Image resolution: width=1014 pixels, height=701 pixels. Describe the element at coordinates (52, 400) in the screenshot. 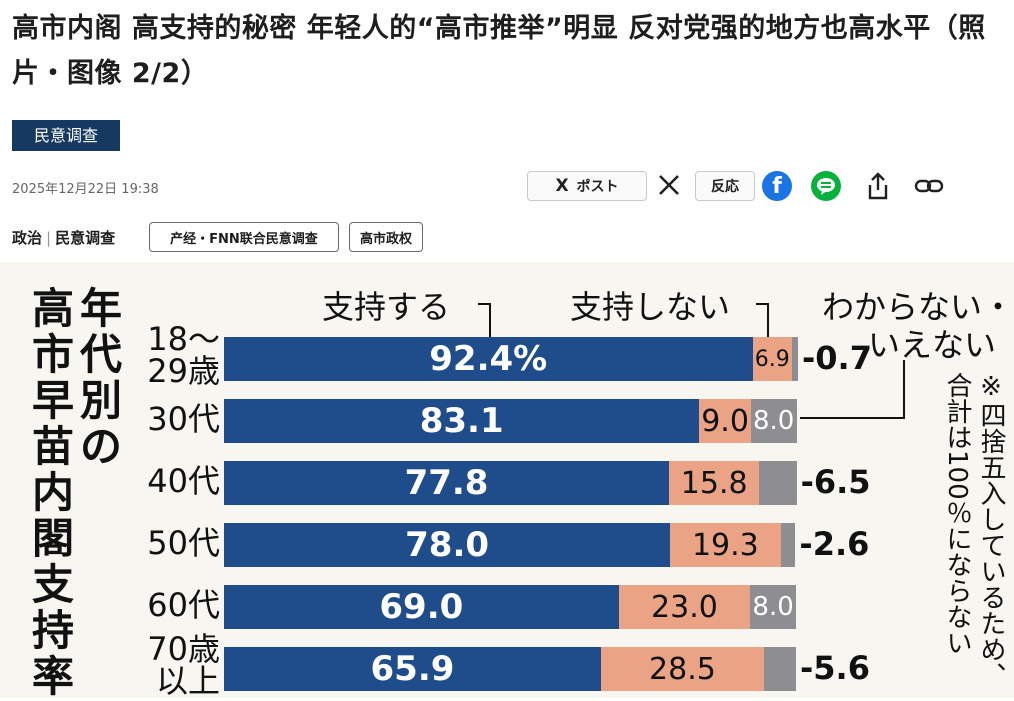

I see `chart-title-char: 早` at that location.